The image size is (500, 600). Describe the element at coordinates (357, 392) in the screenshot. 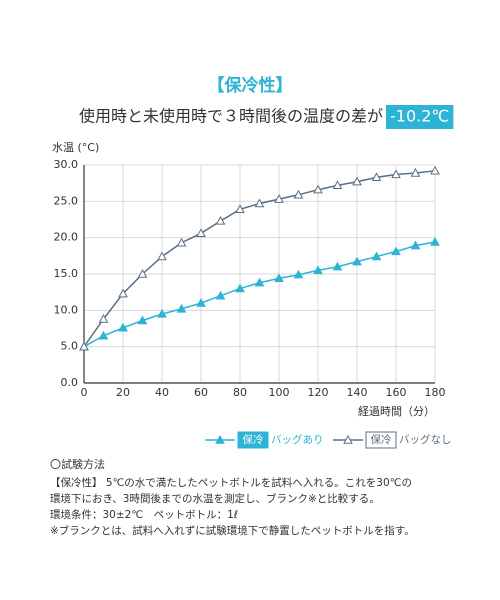

I see `x-tick-label: 140` at that location.